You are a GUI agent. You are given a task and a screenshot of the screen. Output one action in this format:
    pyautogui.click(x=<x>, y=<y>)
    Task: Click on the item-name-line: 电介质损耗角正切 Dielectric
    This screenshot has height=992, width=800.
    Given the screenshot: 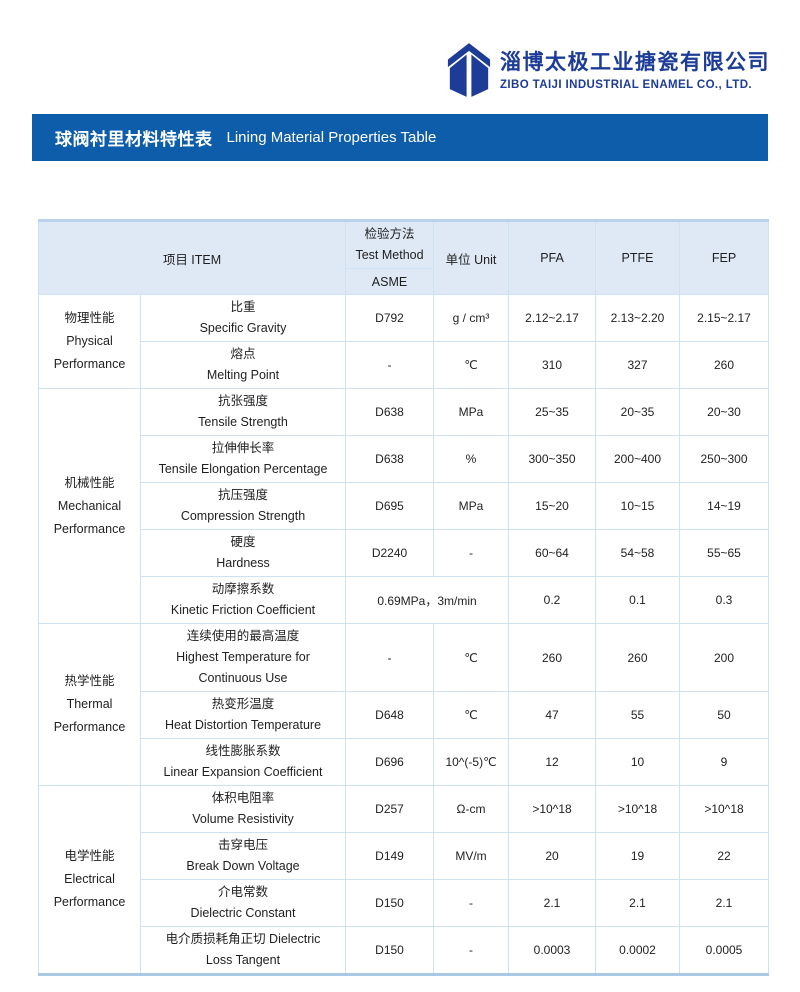 What is the action you would take?
    pyautogui.click(x=243, y=939)
    